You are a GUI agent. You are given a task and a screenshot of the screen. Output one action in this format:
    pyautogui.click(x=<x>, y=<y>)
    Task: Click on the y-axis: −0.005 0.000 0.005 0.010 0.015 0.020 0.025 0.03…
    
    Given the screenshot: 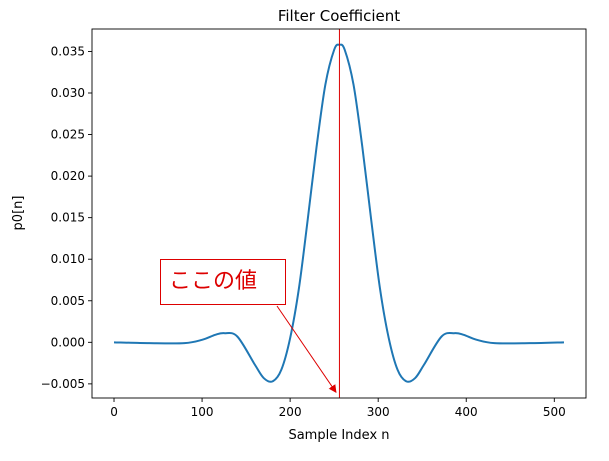 What is the action you would take?
    pyautogui.click(x=66, y=217)
    